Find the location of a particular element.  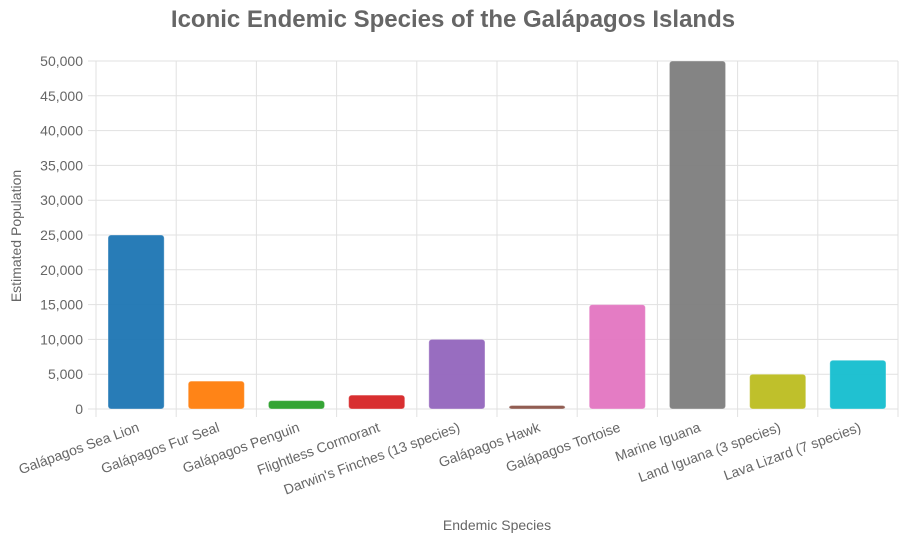

y-tick-label: 40,000 is located at coordinates (61, 131).